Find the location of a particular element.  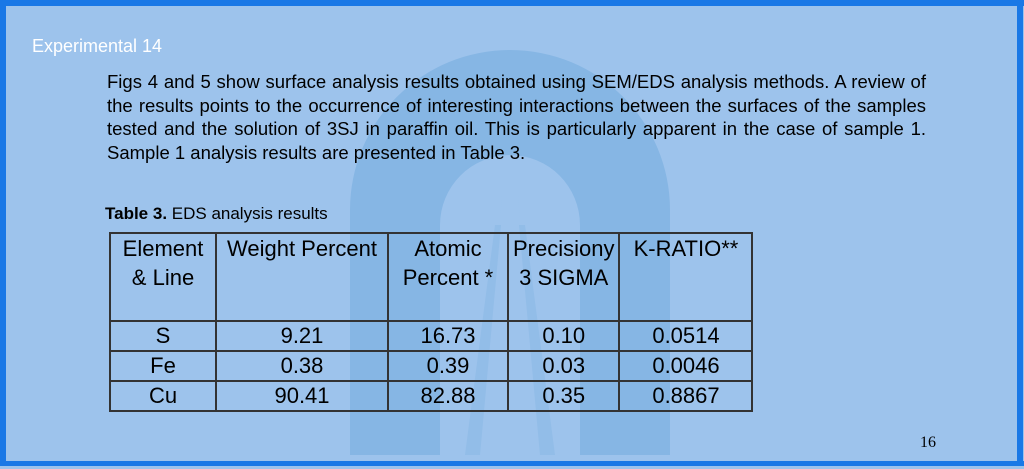

cell-k-ratio: 0.8867 is located at coordinates (686, 396).